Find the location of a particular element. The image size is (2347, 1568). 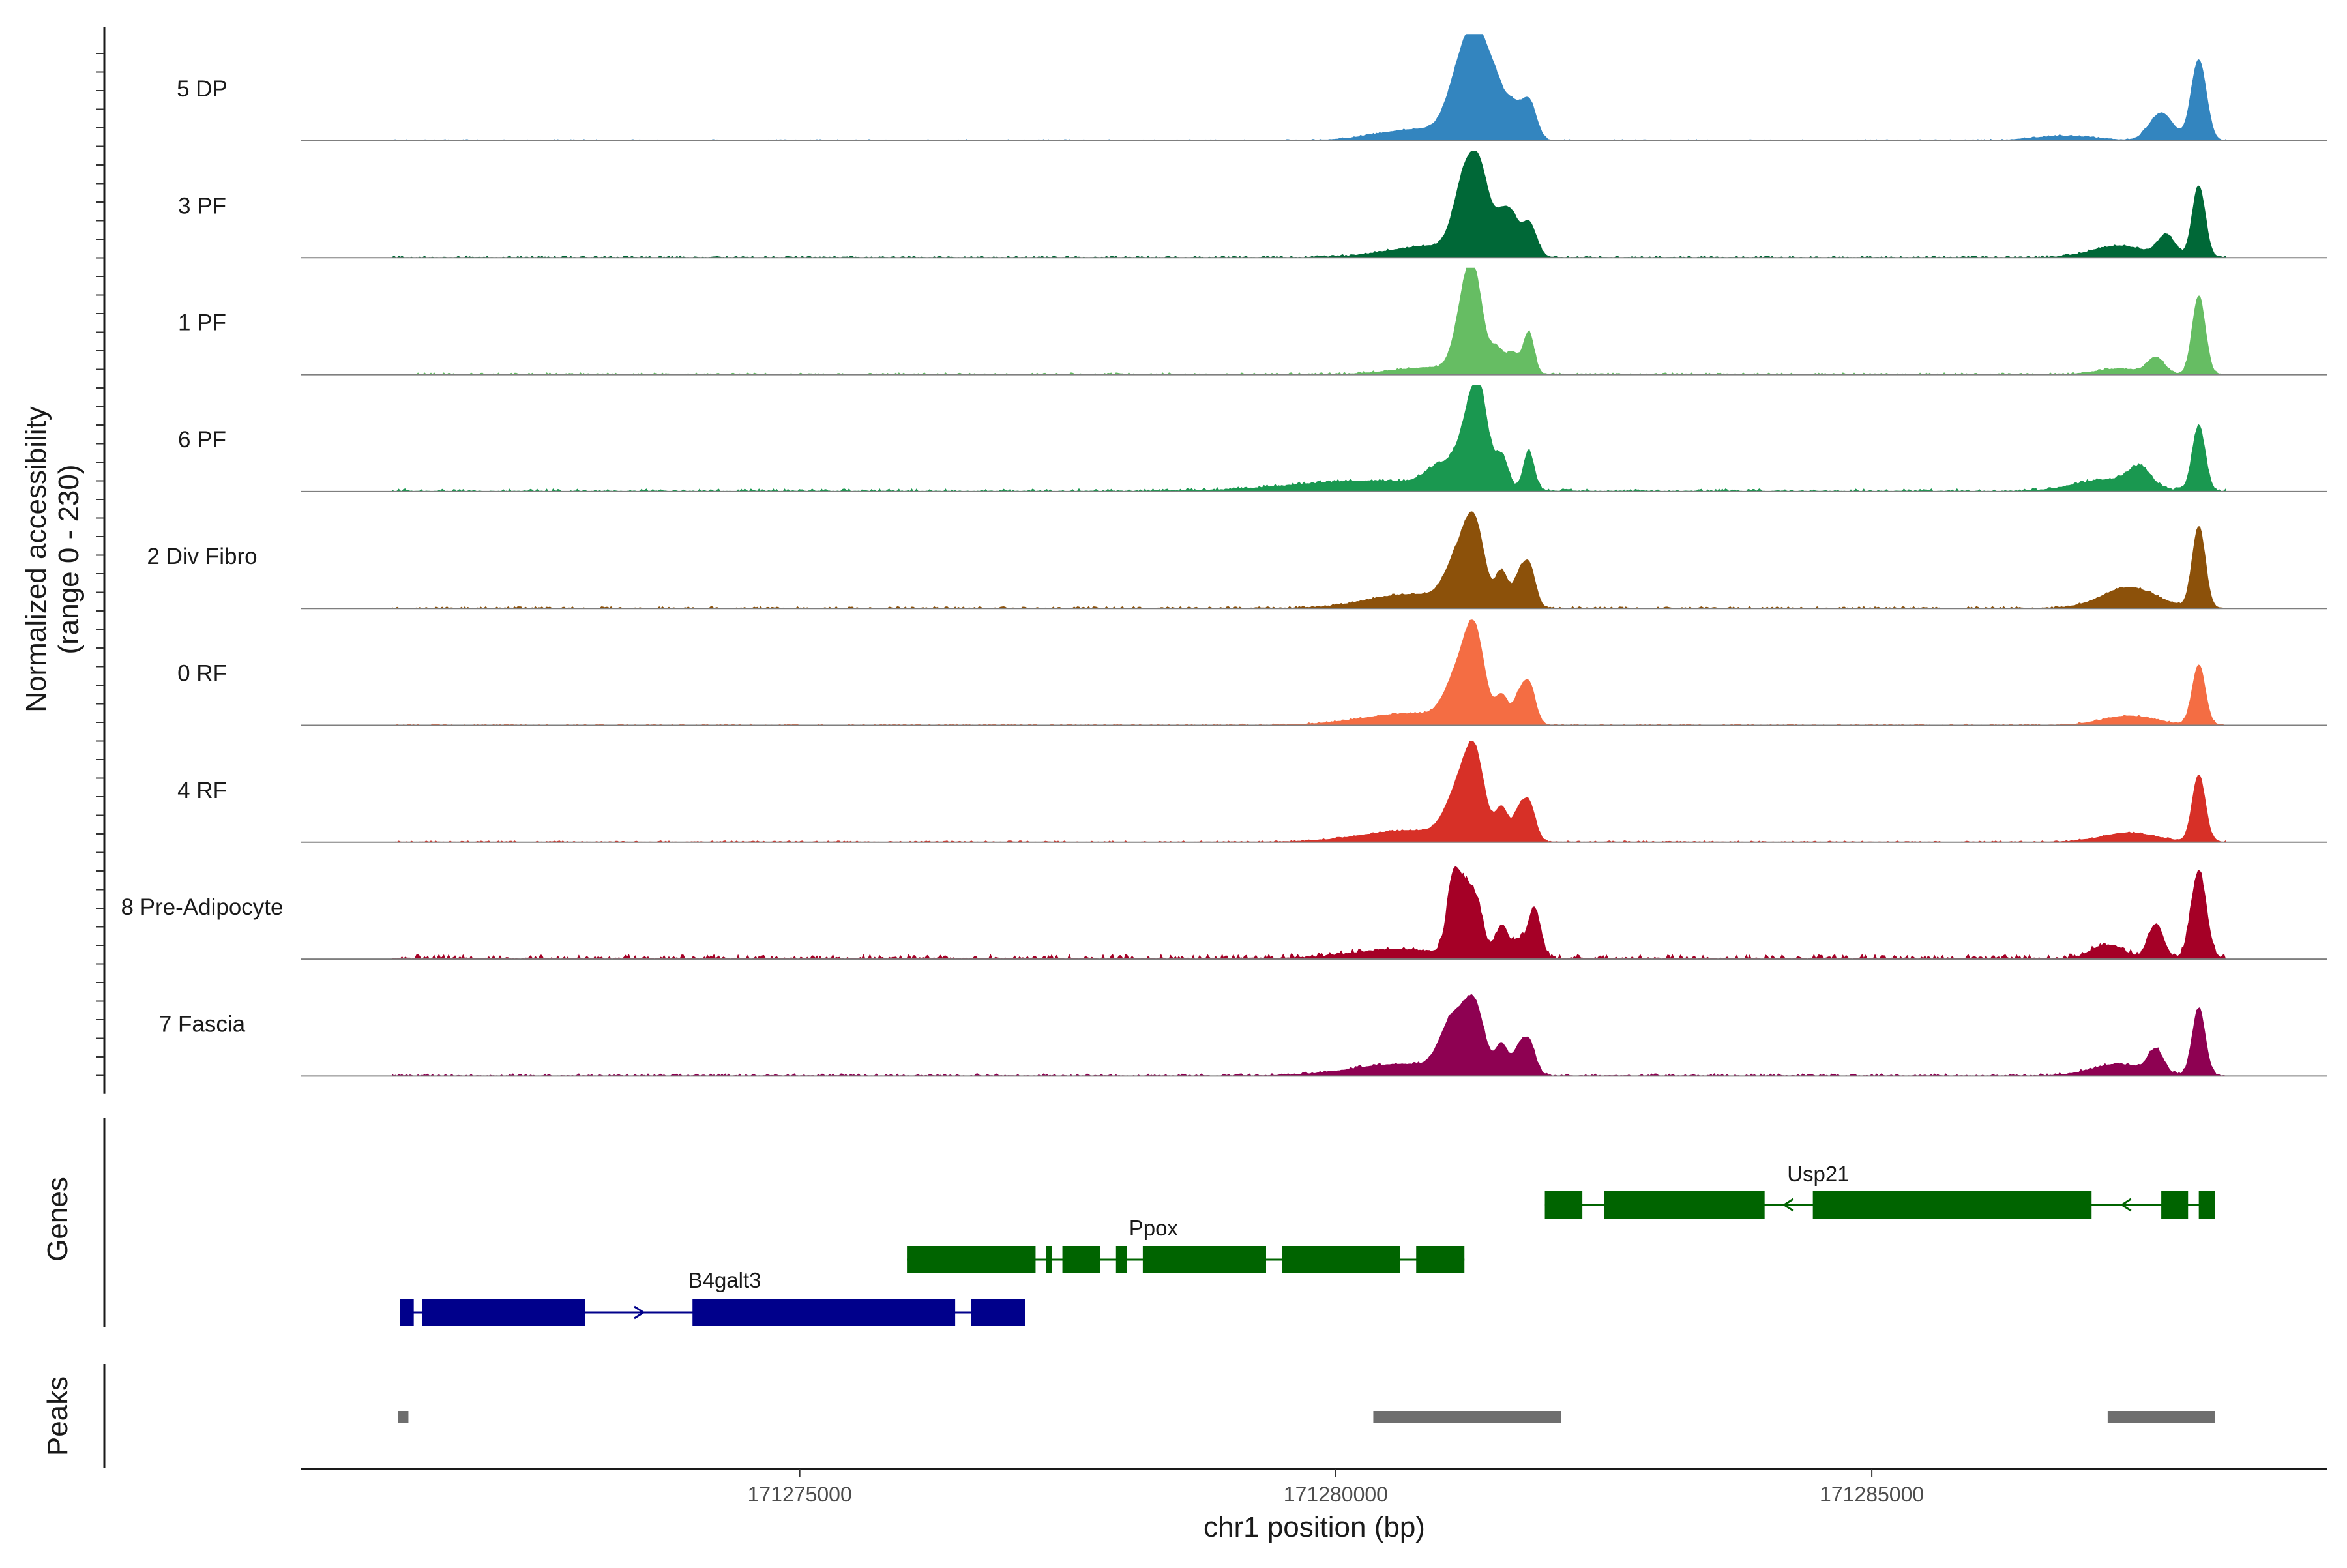

gene-usp21: Usp21 is located at coordinates (1880, 1191).